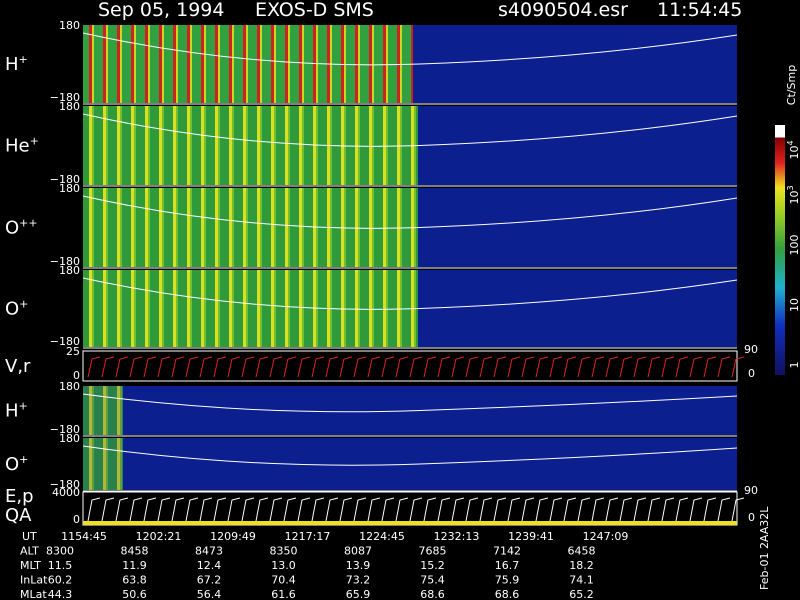  What do you see at coordinates (790, 142) in the screenshot?
I see `color-label-exp: 4` at bounding box center [790, 142].